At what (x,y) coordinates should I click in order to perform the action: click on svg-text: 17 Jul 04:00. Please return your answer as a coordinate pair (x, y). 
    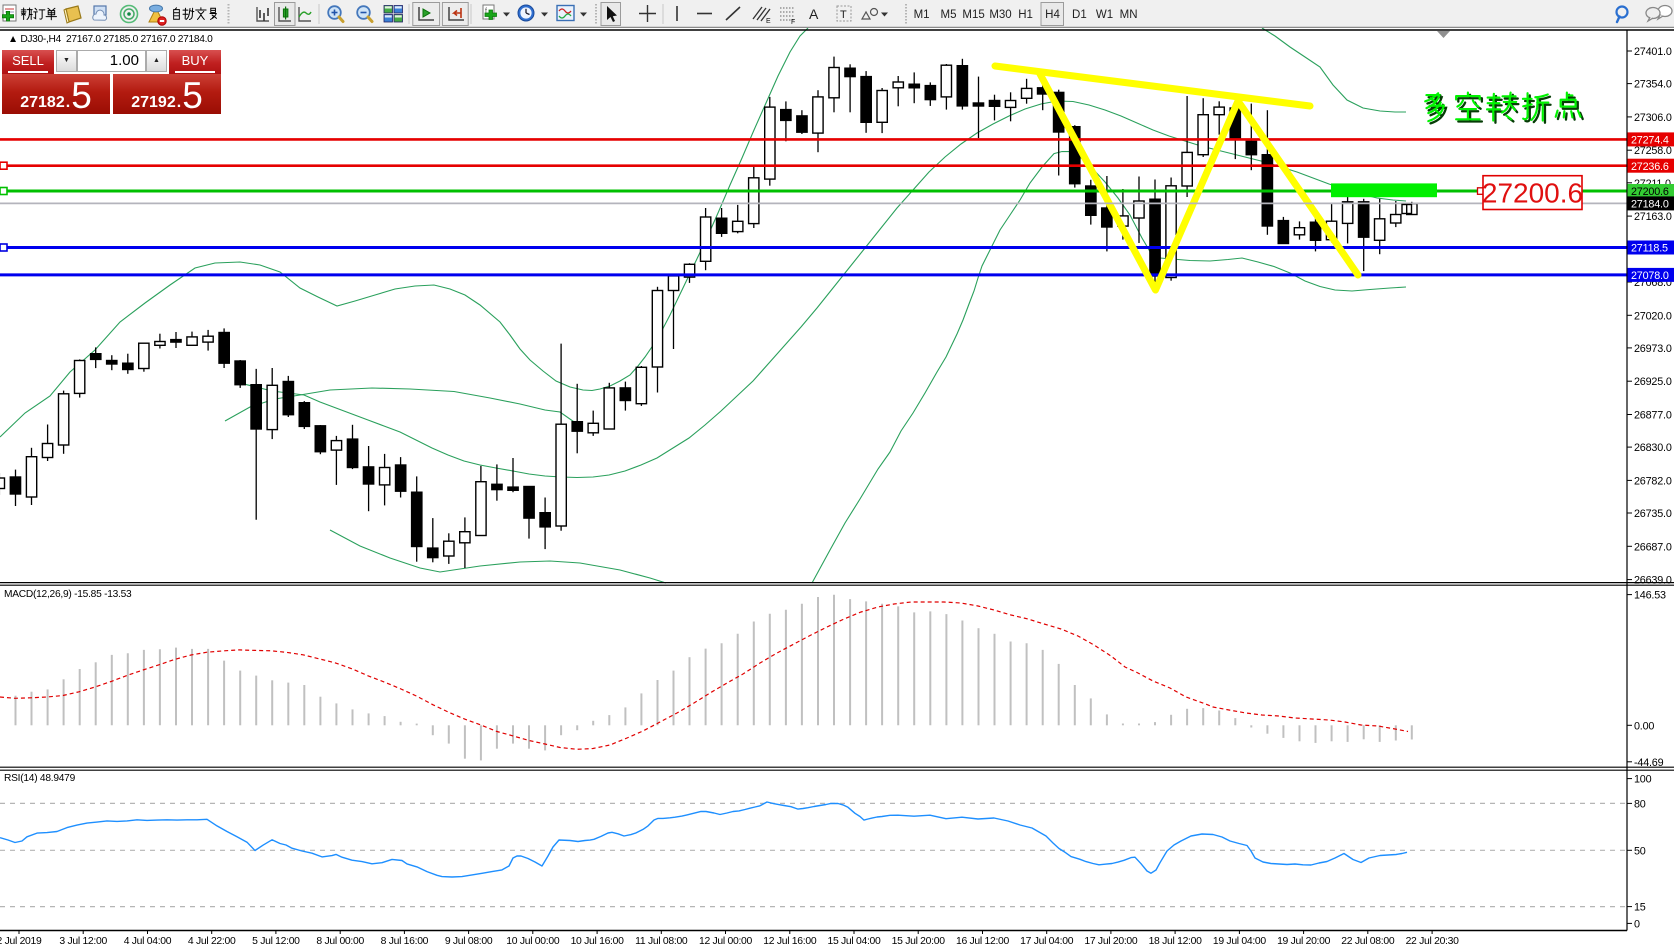
    Looking at the image, I should click on (1047, 941).